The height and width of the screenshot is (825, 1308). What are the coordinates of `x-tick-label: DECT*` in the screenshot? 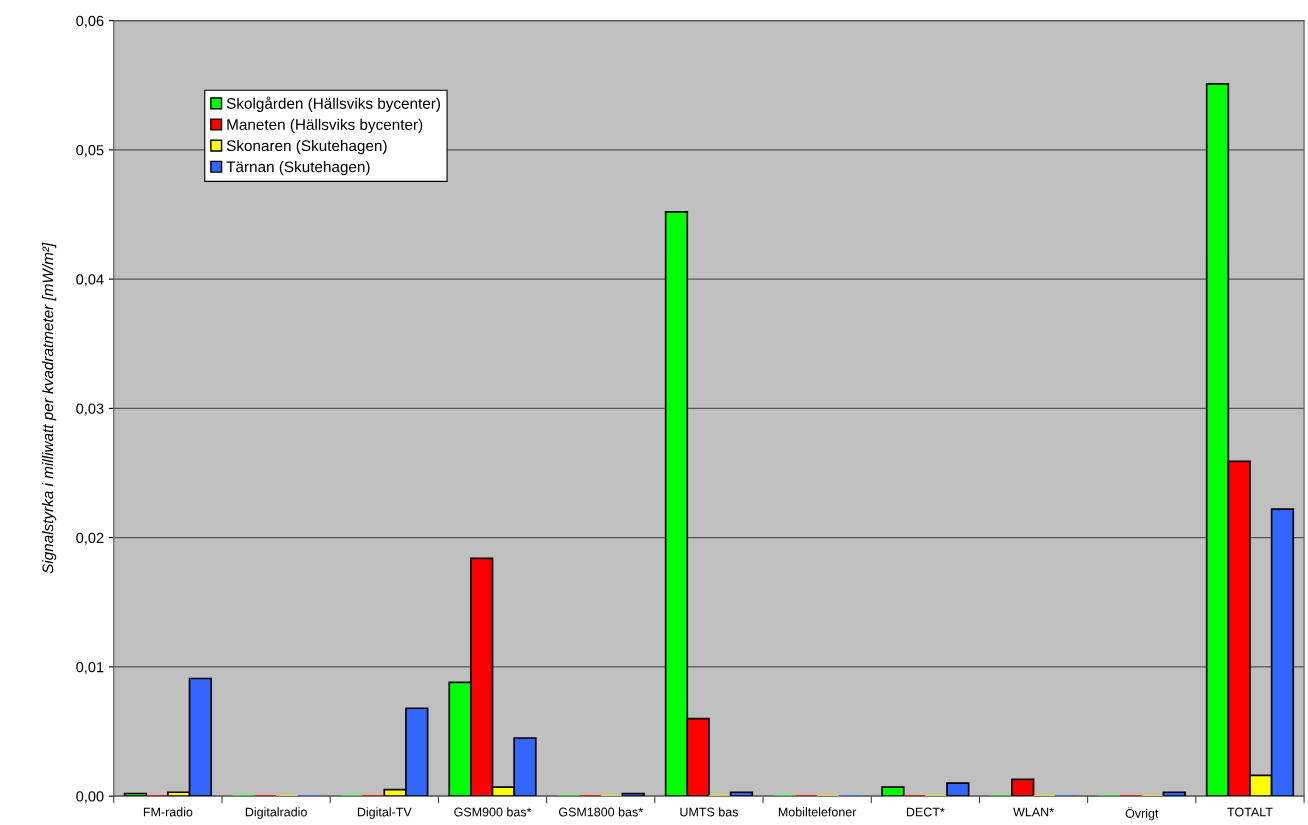 It's located at (925, 812).